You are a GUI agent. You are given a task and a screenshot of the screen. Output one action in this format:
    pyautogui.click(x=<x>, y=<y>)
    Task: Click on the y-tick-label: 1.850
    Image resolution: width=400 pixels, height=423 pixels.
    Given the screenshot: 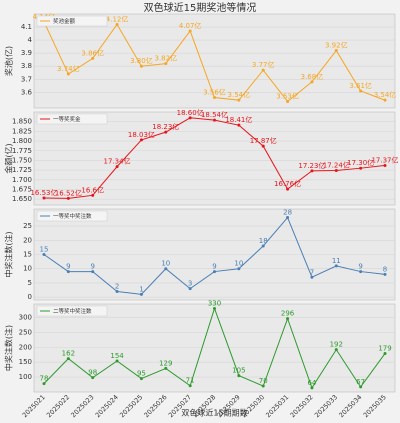 What is the action you would take?
    pyautogui.click(x=22, y=122)
    